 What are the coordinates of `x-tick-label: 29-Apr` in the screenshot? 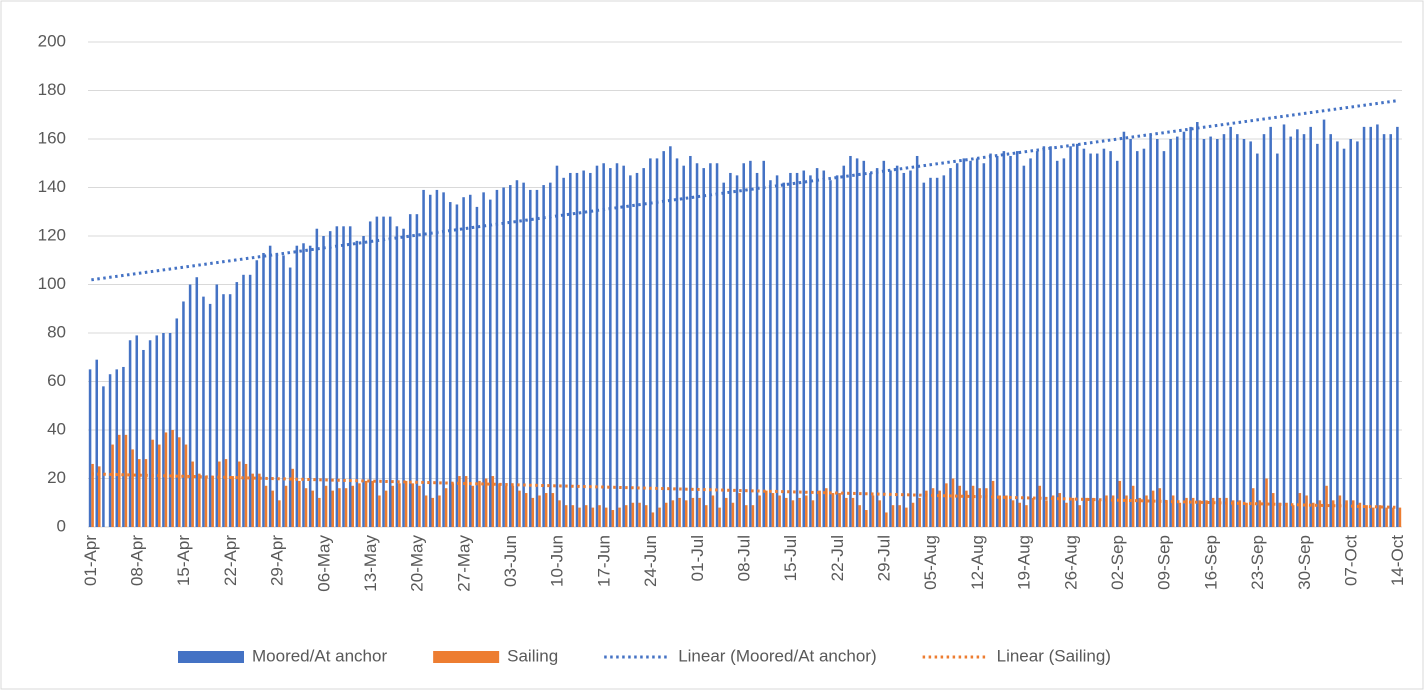 It's located at (277, 560).